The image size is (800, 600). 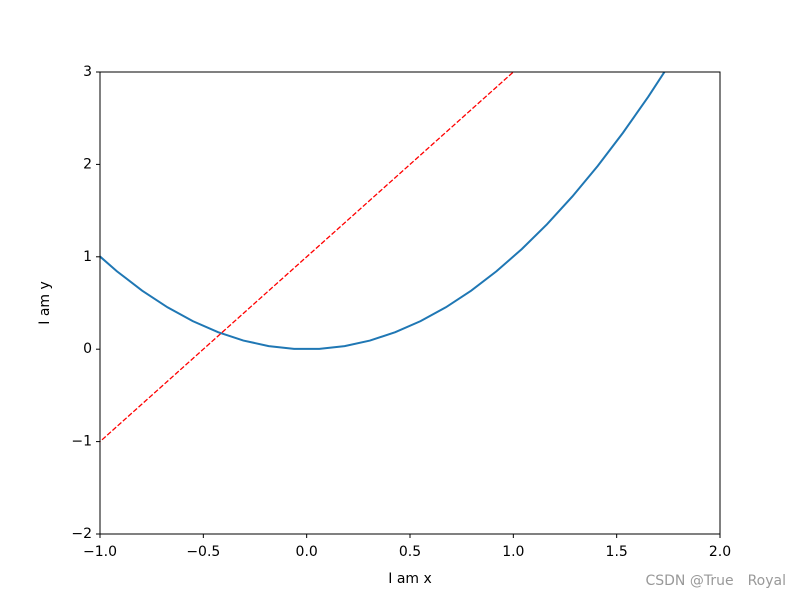 I want to click on x-tick-label: −1.0, so click(x=100, y=552).